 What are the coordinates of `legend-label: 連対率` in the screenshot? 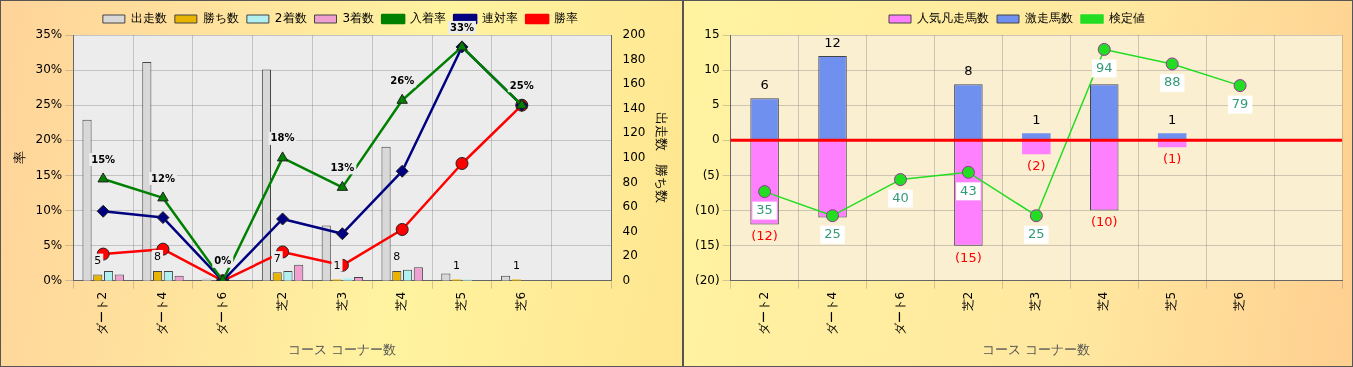 It's located at (500, 18).